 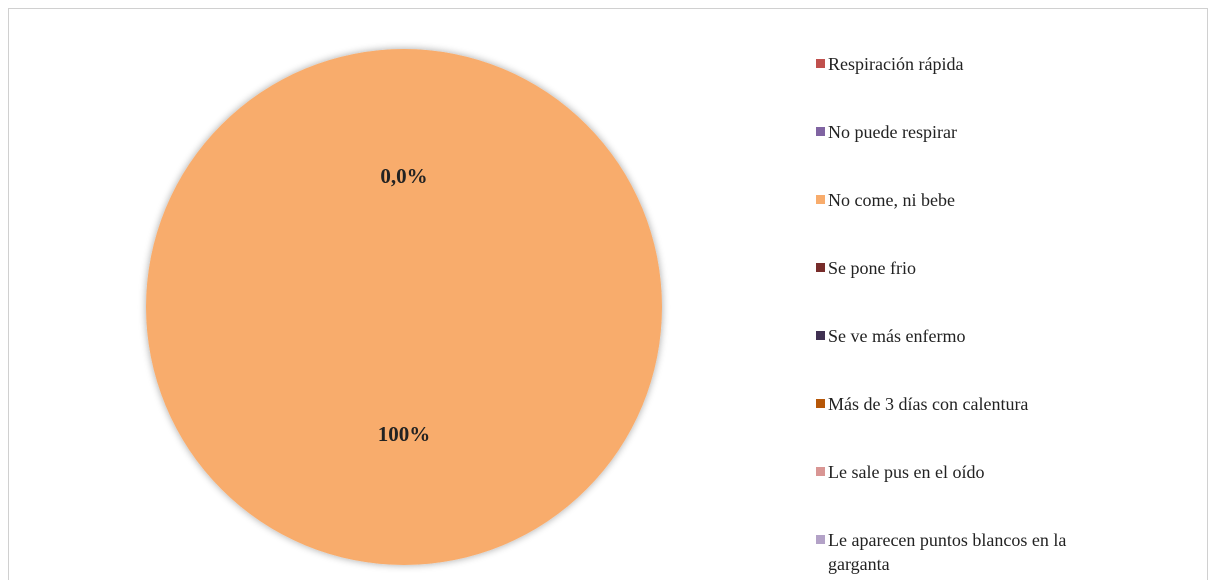 I want to click on legend-item: Le sale pus en el oído, so click(x=951, y=472).